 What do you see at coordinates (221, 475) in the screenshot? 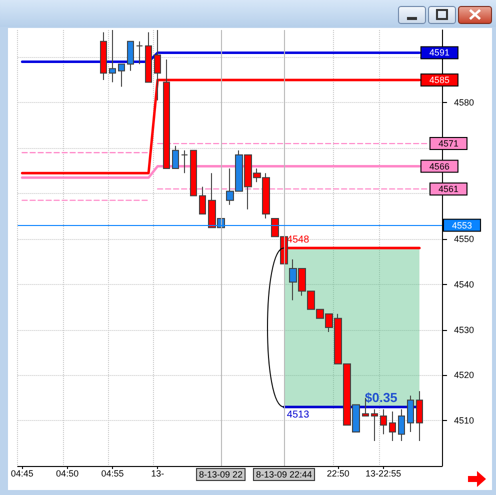
I see `x-tick-label: 8-13-09 22` at bounding box center [221, 475].